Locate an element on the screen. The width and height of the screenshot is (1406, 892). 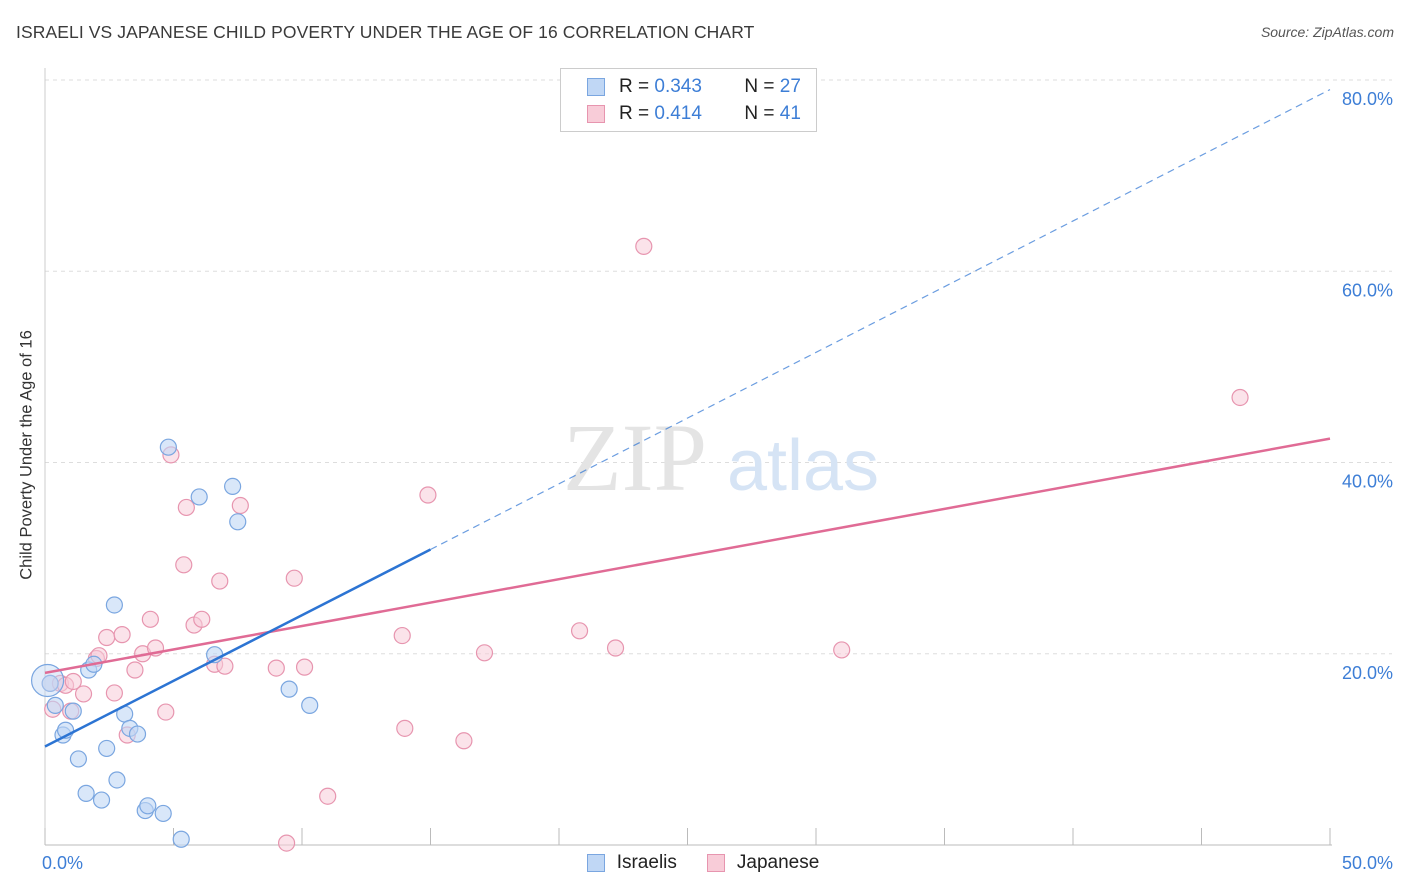
series-legend: Israelis Japanese is located at coordinates (703, 863).